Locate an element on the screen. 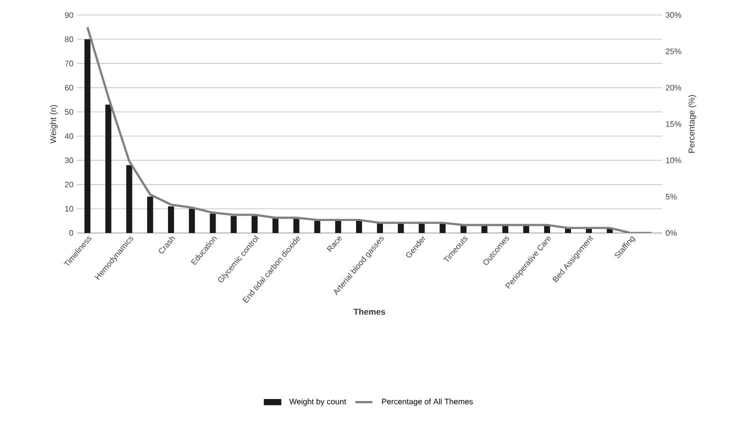 Image resolution: width=750 pixels, height=422 pixels. y-axis-title: Weight (n) is located at coordinates (54, 124).